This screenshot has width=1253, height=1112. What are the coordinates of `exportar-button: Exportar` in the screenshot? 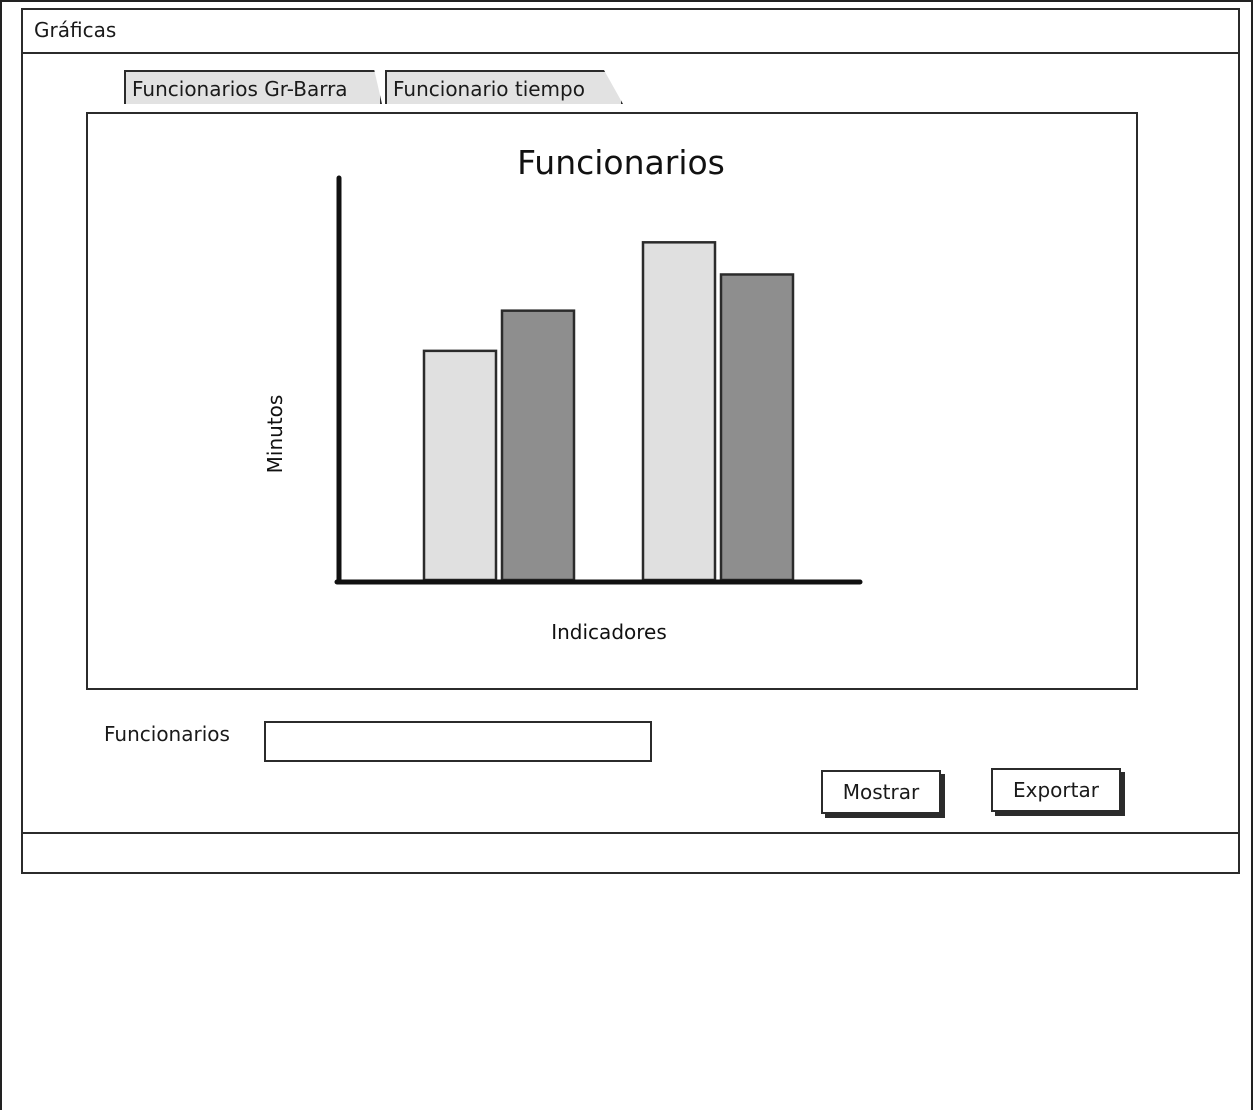 It's located at (1056, 790).